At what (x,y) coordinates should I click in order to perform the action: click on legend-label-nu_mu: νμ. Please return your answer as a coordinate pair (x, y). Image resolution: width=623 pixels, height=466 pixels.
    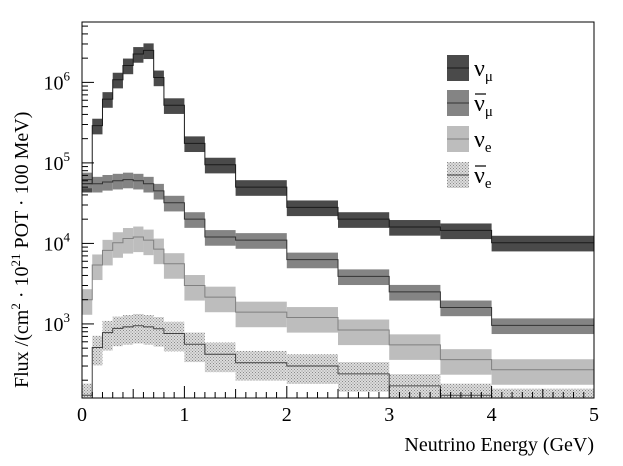
    Looking at the image, I should click on (483, 70).